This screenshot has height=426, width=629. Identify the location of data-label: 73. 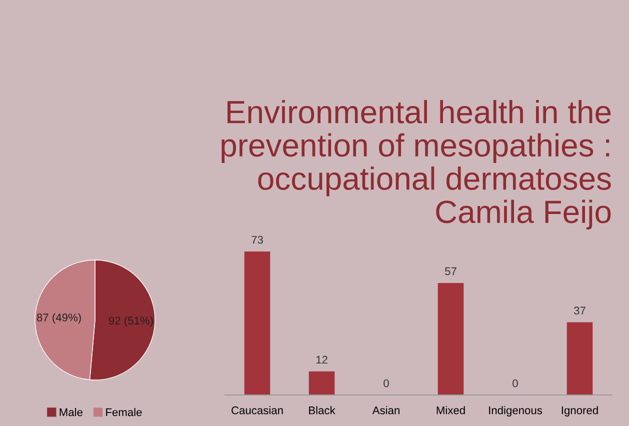
(257, 240).